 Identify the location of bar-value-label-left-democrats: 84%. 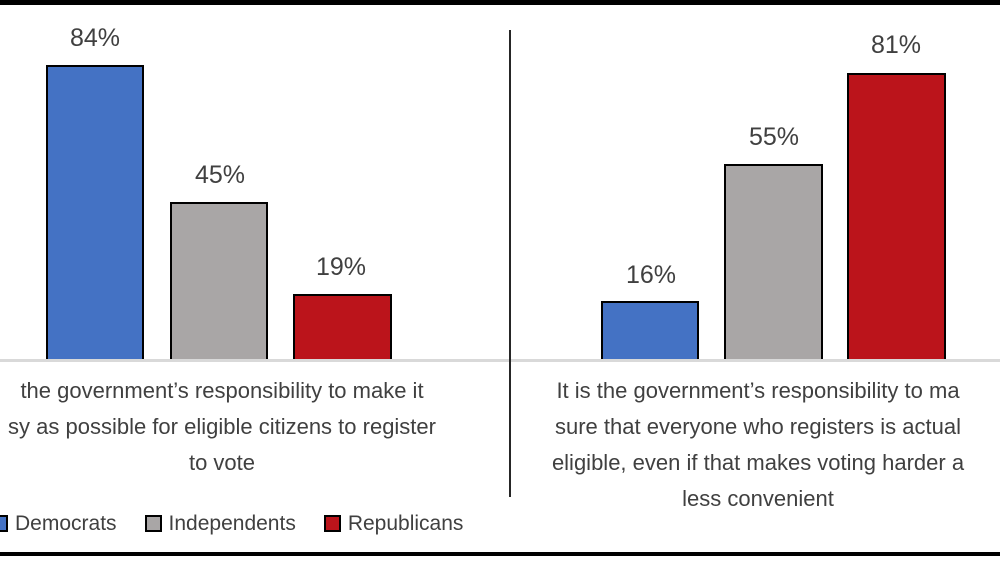
(95, 38).